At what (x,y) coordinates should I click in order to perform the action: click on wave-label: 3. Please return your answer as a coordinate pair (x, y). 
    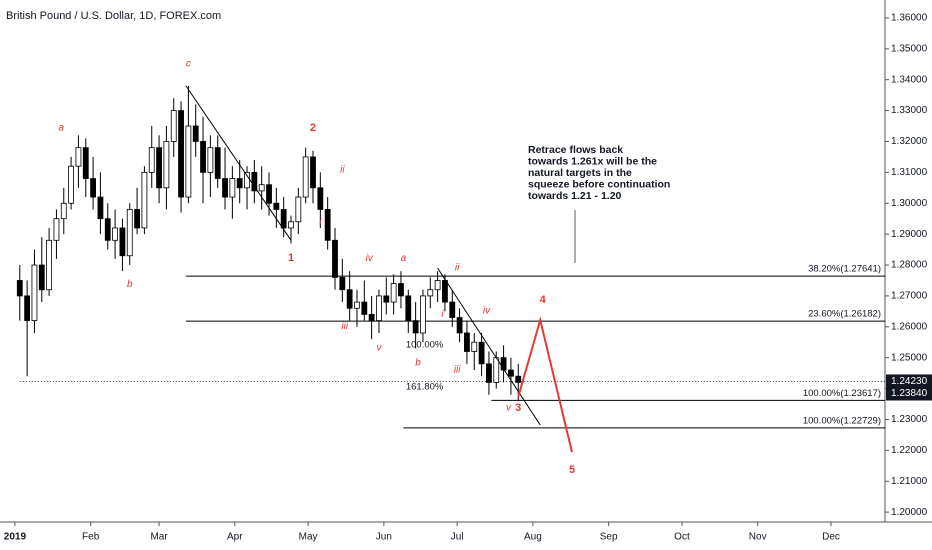
    Looking at the image, I should click on (518, 408).